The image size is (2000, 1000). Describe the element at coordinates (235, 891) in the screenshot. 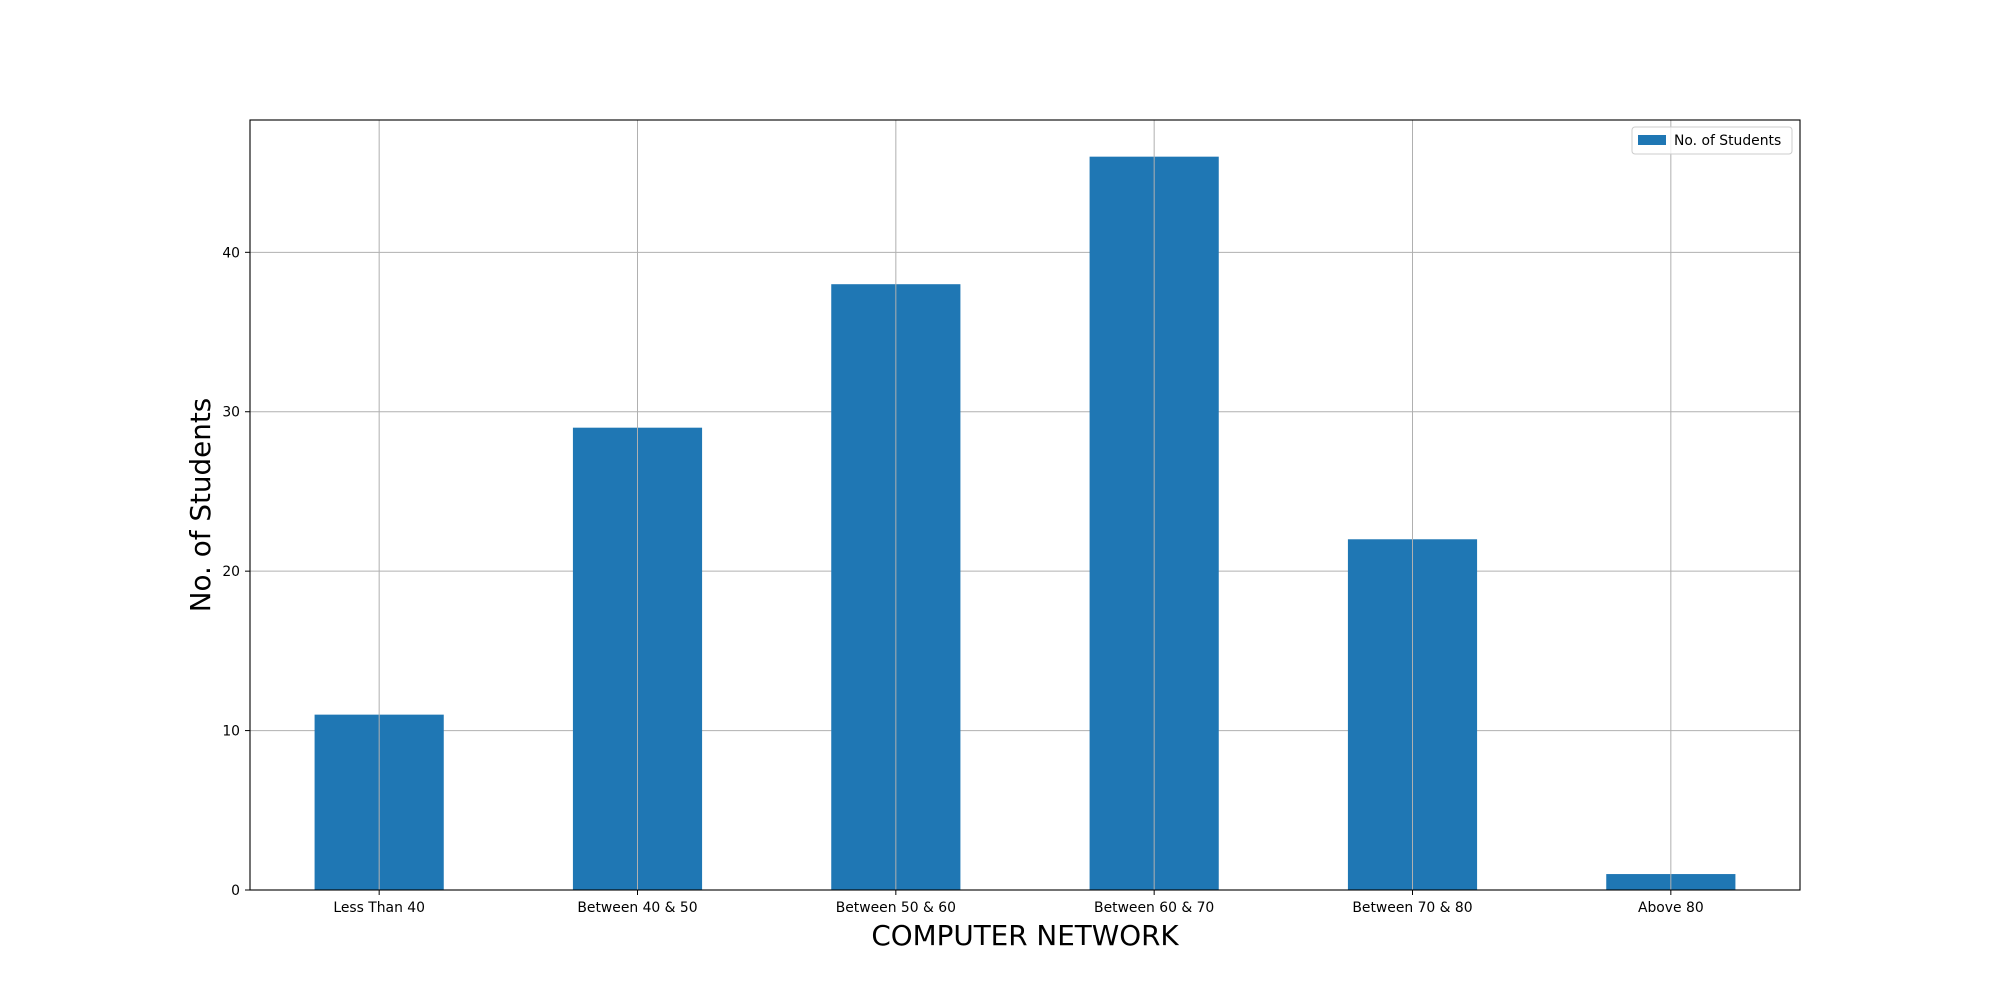

I see `y-tick-label: 0` at that location.